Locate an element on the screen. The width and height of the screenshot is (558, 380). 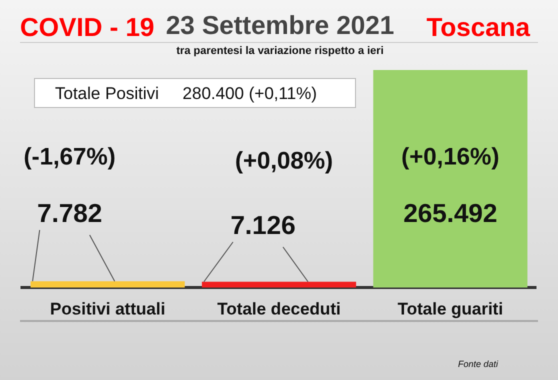
annotation: (-1,67%) is located at coordinates (70, 157).